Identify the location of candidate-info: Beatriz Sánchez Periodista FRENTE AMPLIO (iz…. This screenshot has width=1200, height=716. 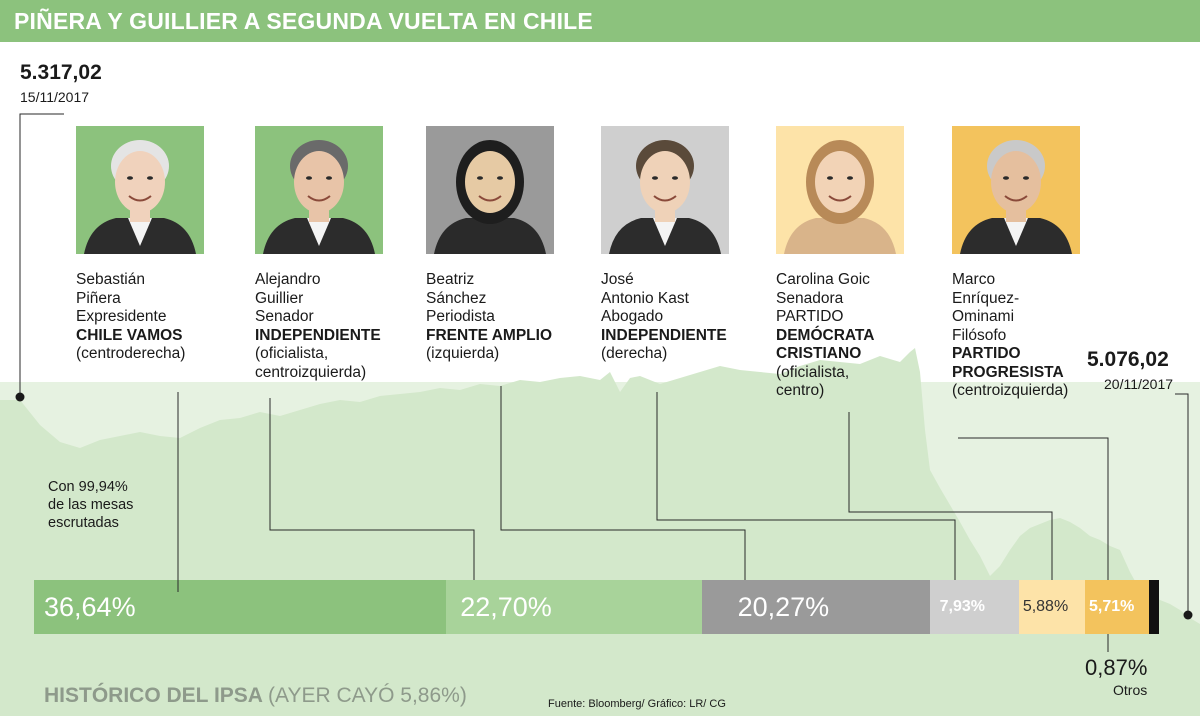
(489, 317).